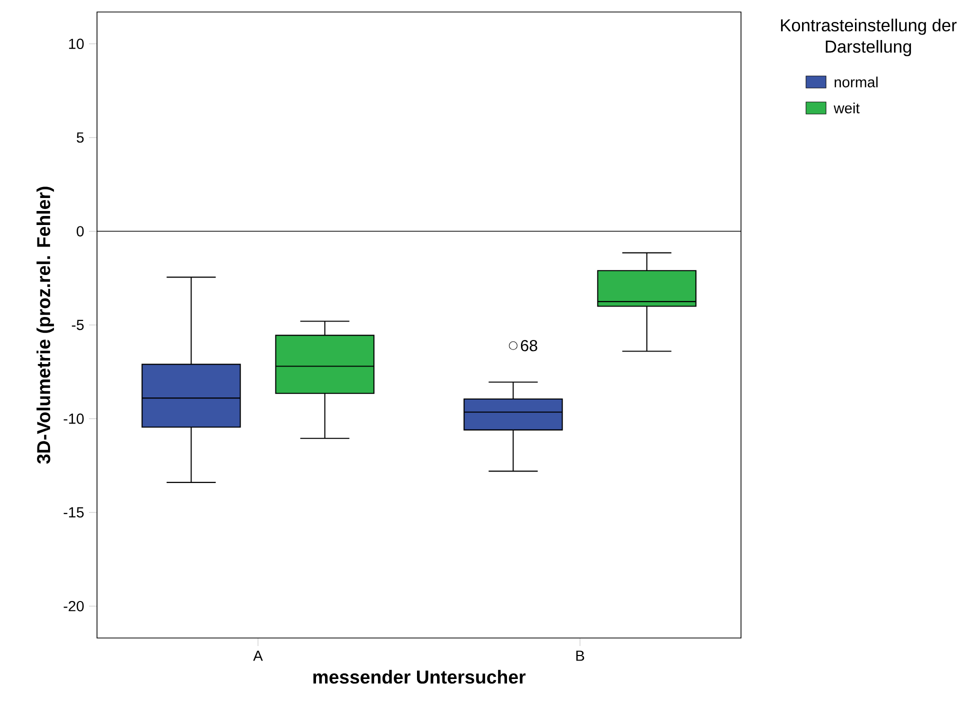 The height and width of the screenshot is (702, 977). Describe the element at coordinates (856, 82) in the screenshot. I see `legend-label: normal` at that location.